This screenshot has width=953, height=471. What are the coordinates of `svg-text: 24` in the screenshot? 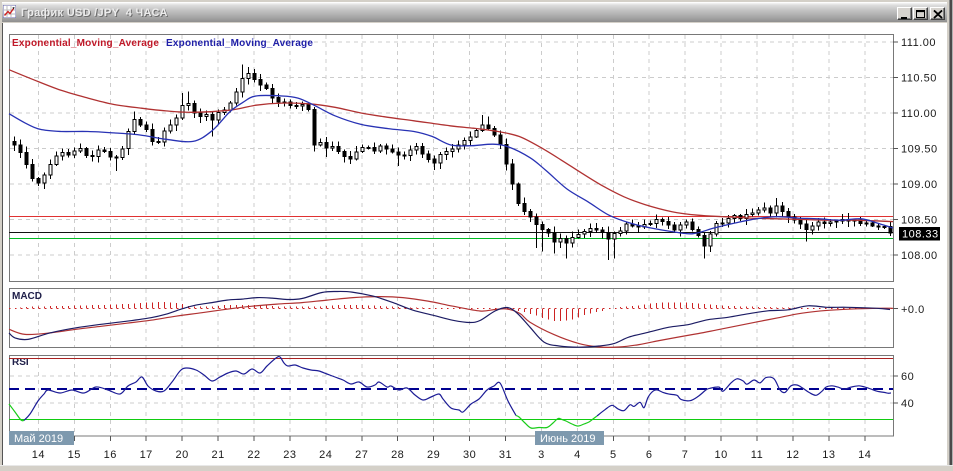 It's located at (325, 455).